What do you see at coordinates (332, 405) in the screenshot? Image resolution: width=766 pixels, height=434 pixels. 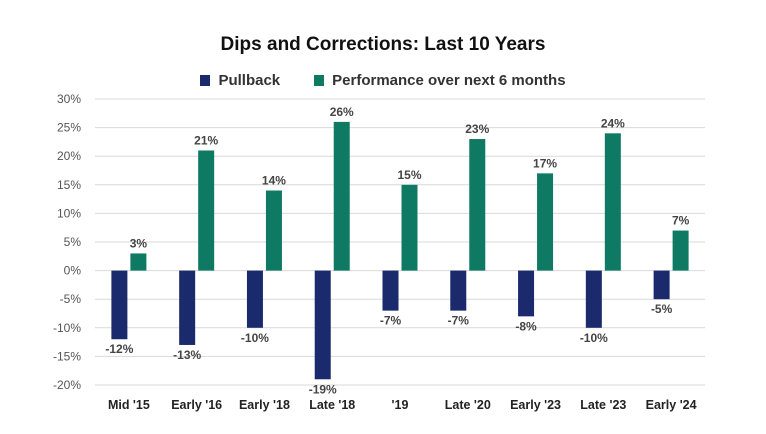 I see `x-tick-label: Late '18` at bounding box center [332, 405].